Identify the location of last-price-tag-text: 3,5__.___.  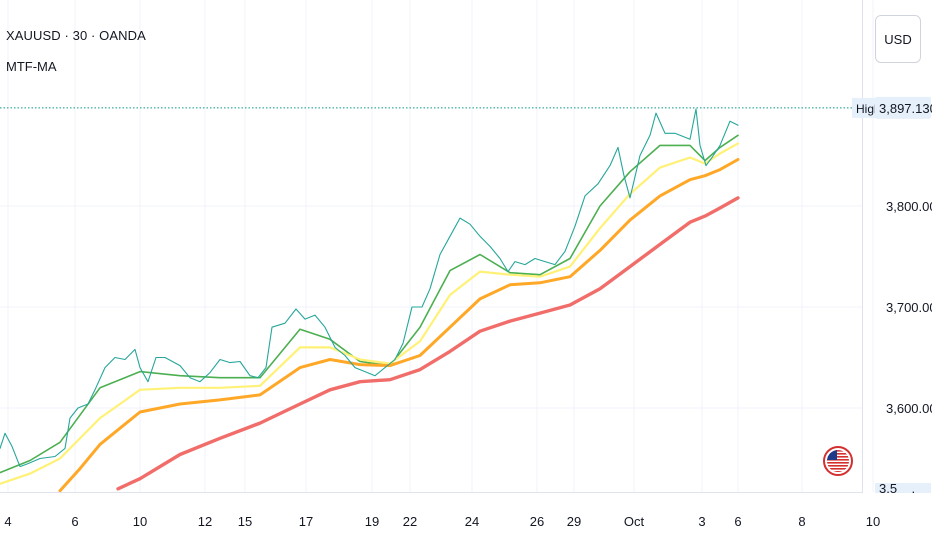
(905, 488).